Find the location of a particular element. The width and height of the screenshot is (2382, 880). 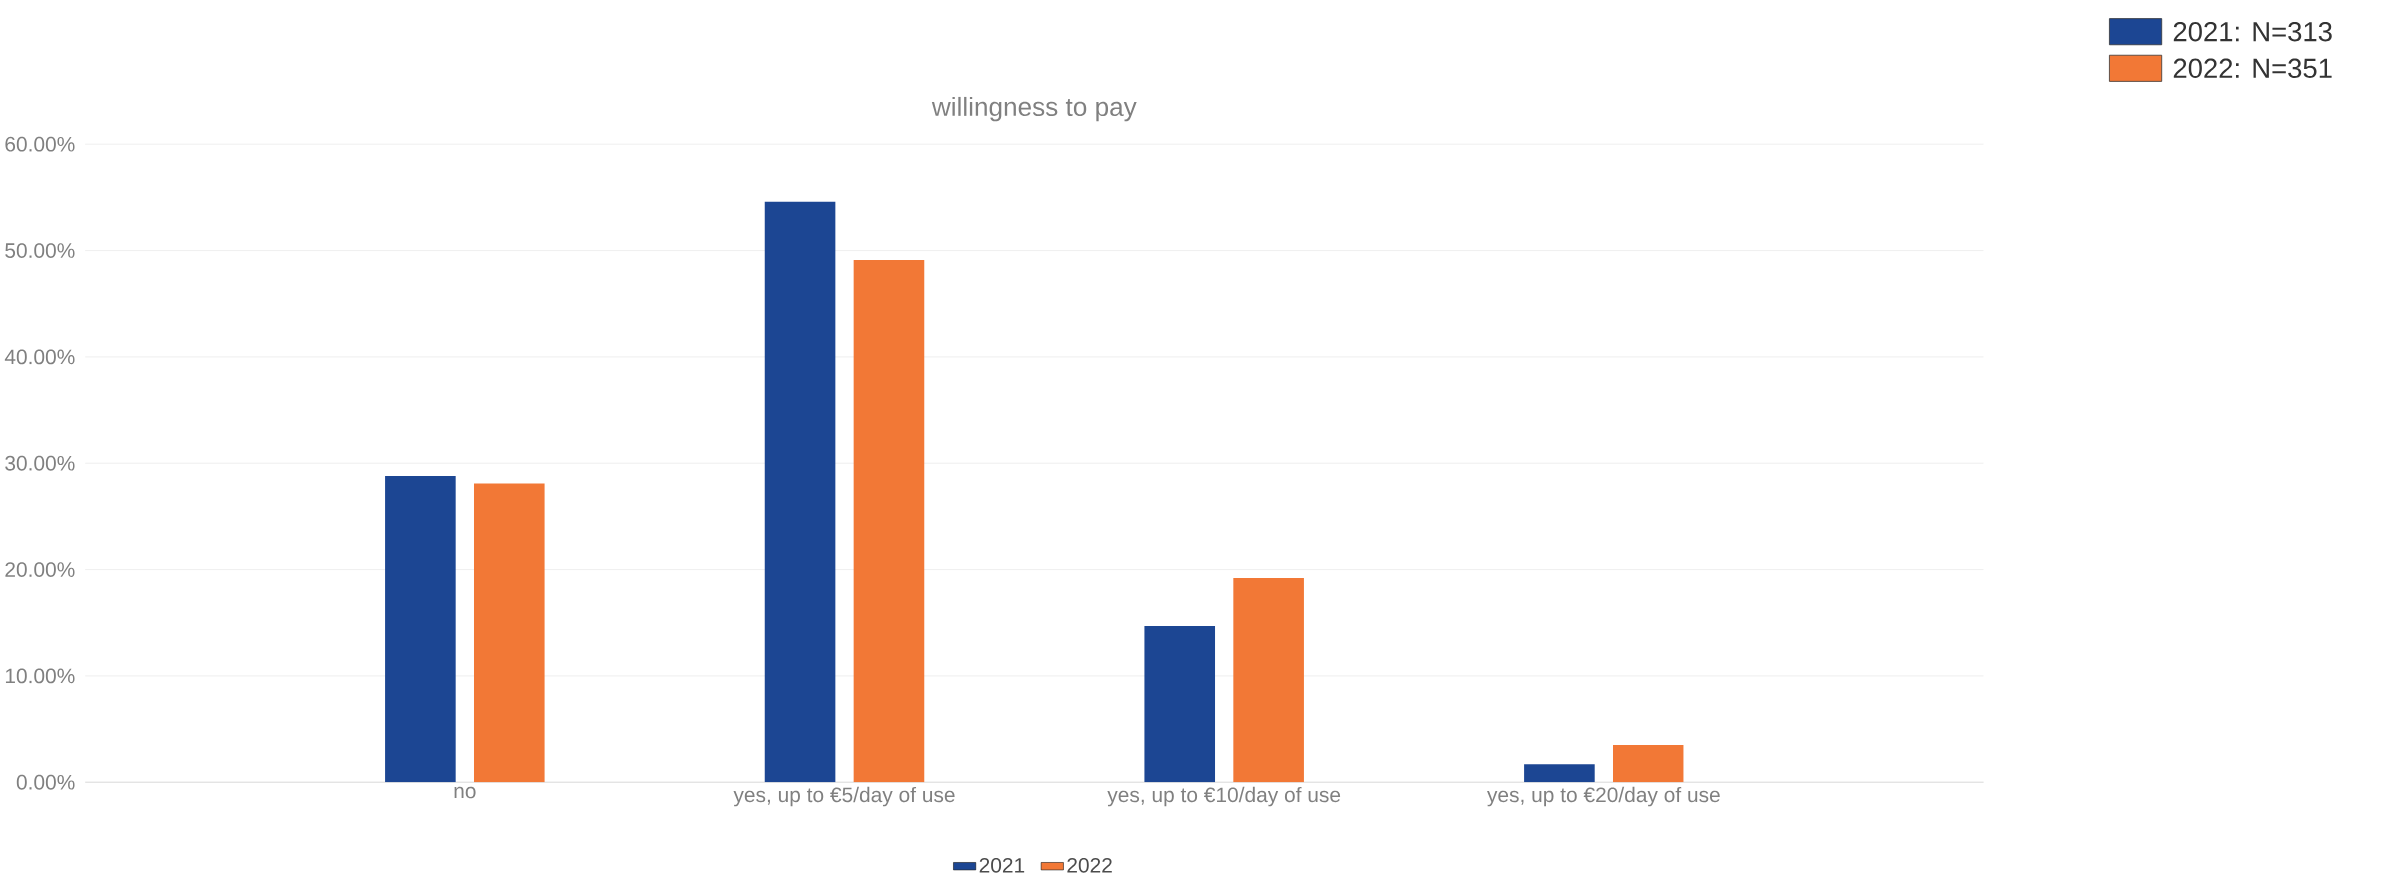

y-tick-label: 20.00% is located at coordinates (40, 570).